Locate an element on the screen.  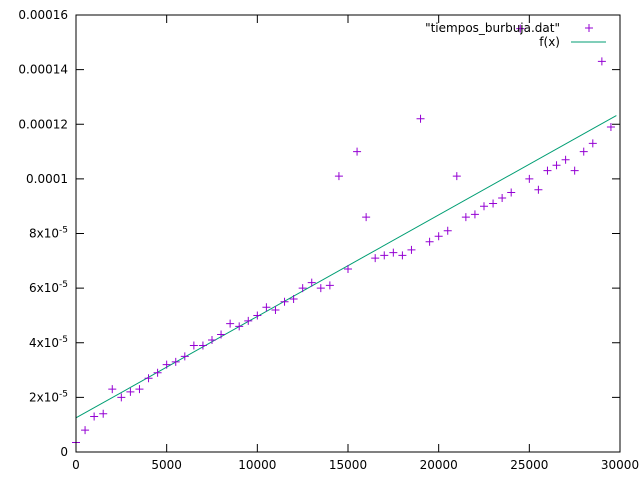
y-tick-label: 6x10⁻⁵ is located at coordinates (48, 287).